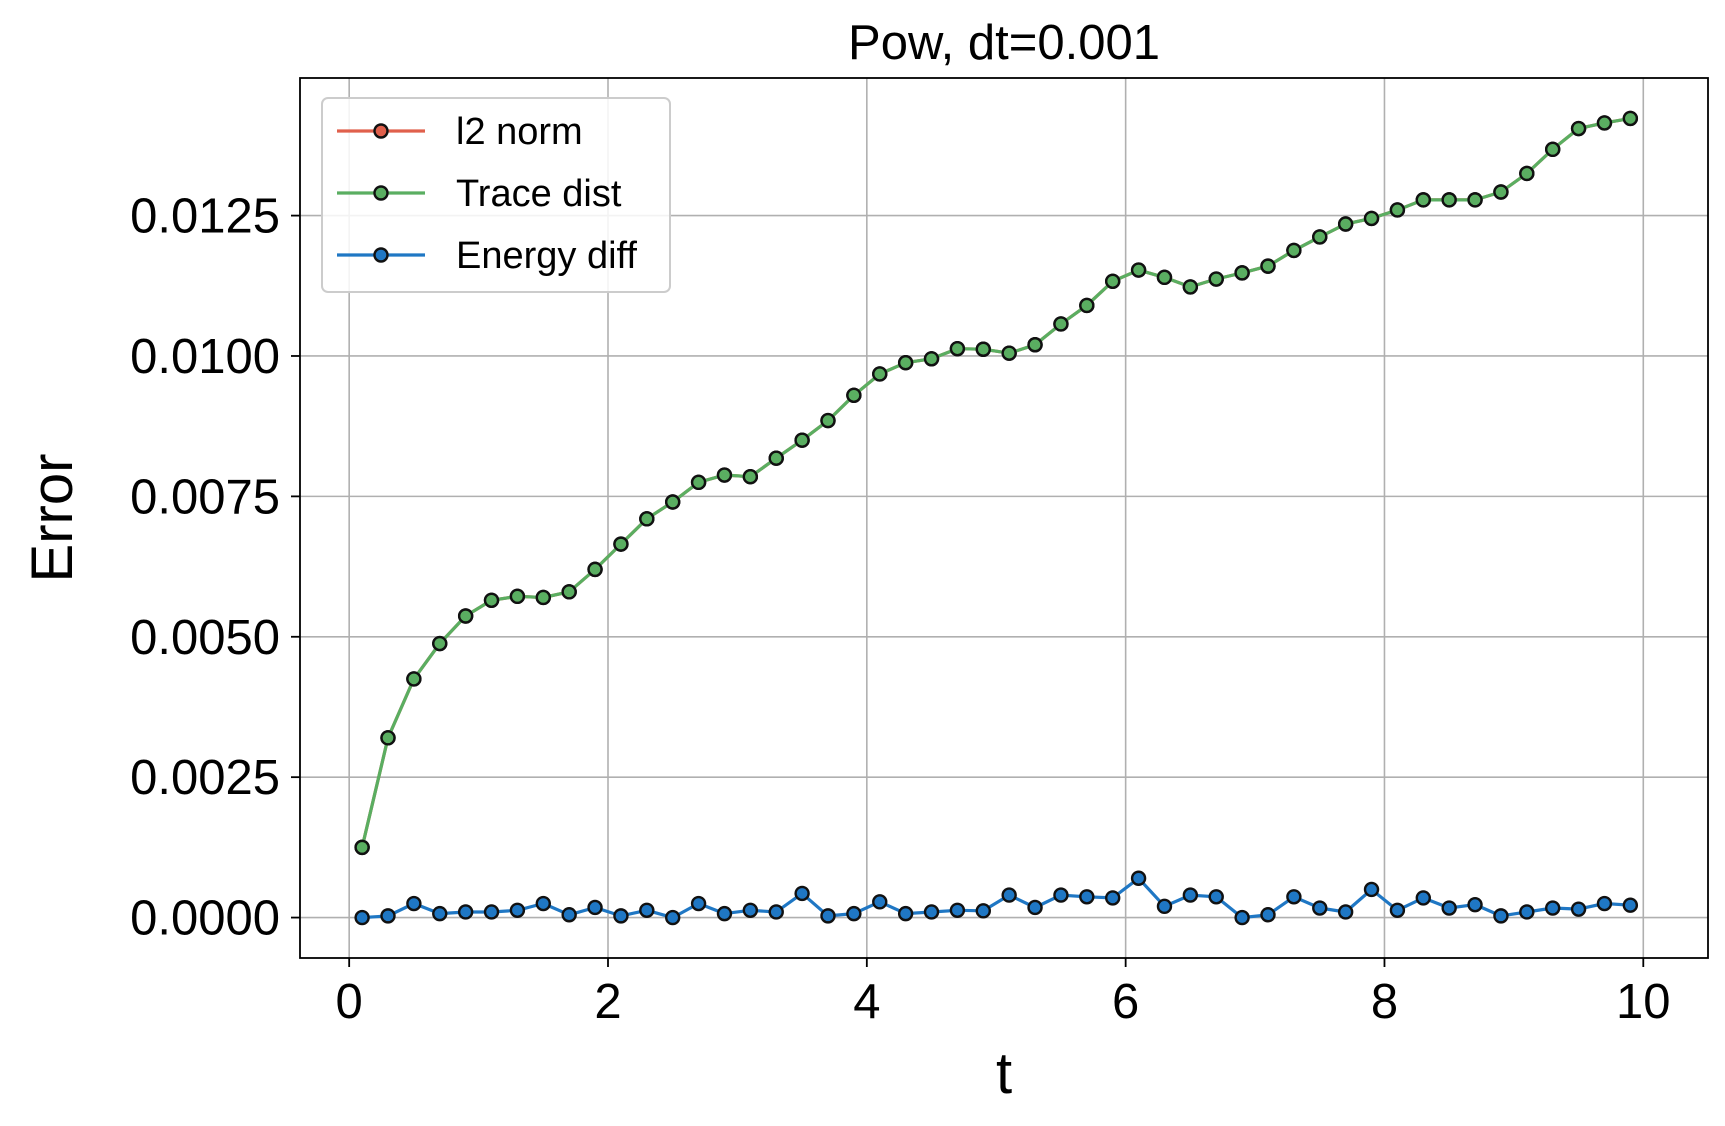  What do you see at coordinates (205, 919) in the screenshot?
I see `y-tick-label: 0.0000` at bounding box center [205, 919].